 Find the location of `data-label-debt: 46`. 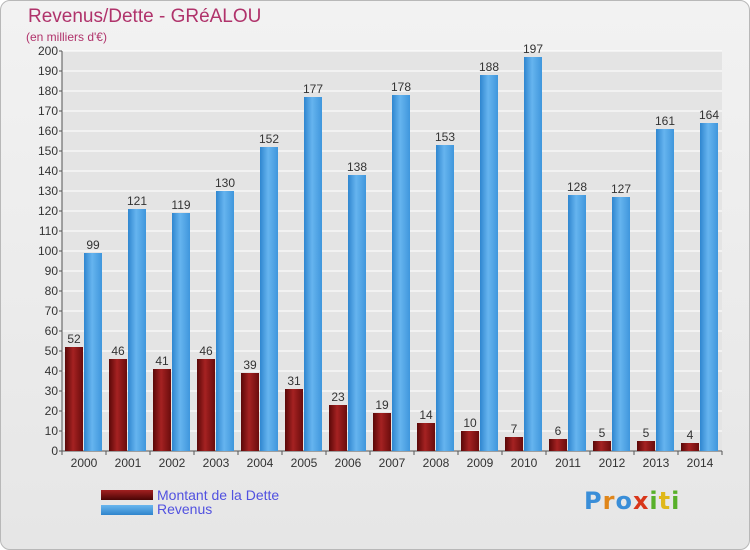

data-label-debt: 46 is located at coordinates (206, 351).